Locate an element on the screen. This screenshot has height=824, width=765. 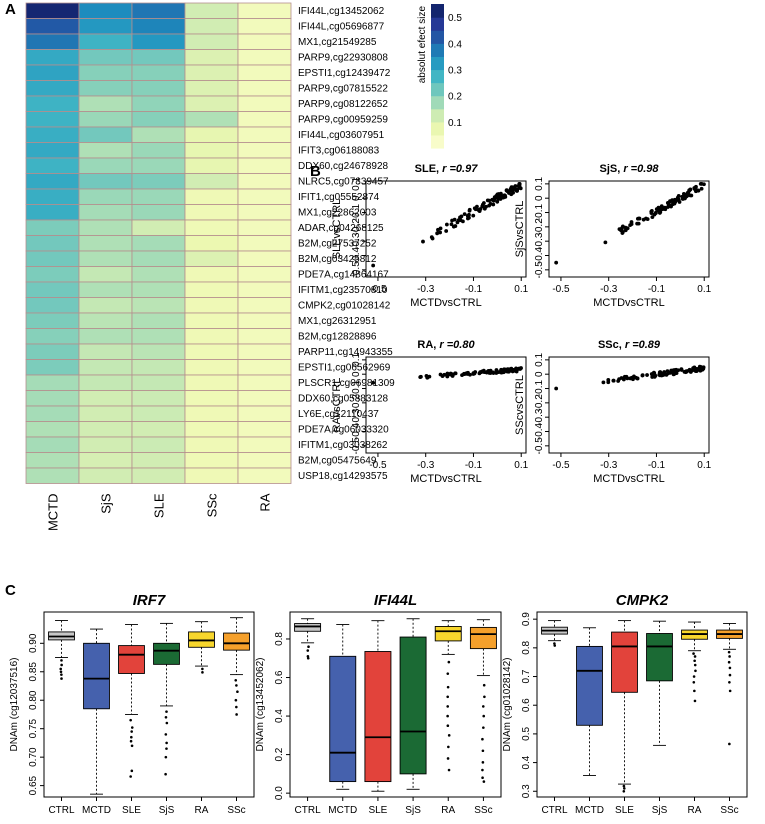
boxplot-y-tick-label: 0.8 is located at coordinates (279, 639).